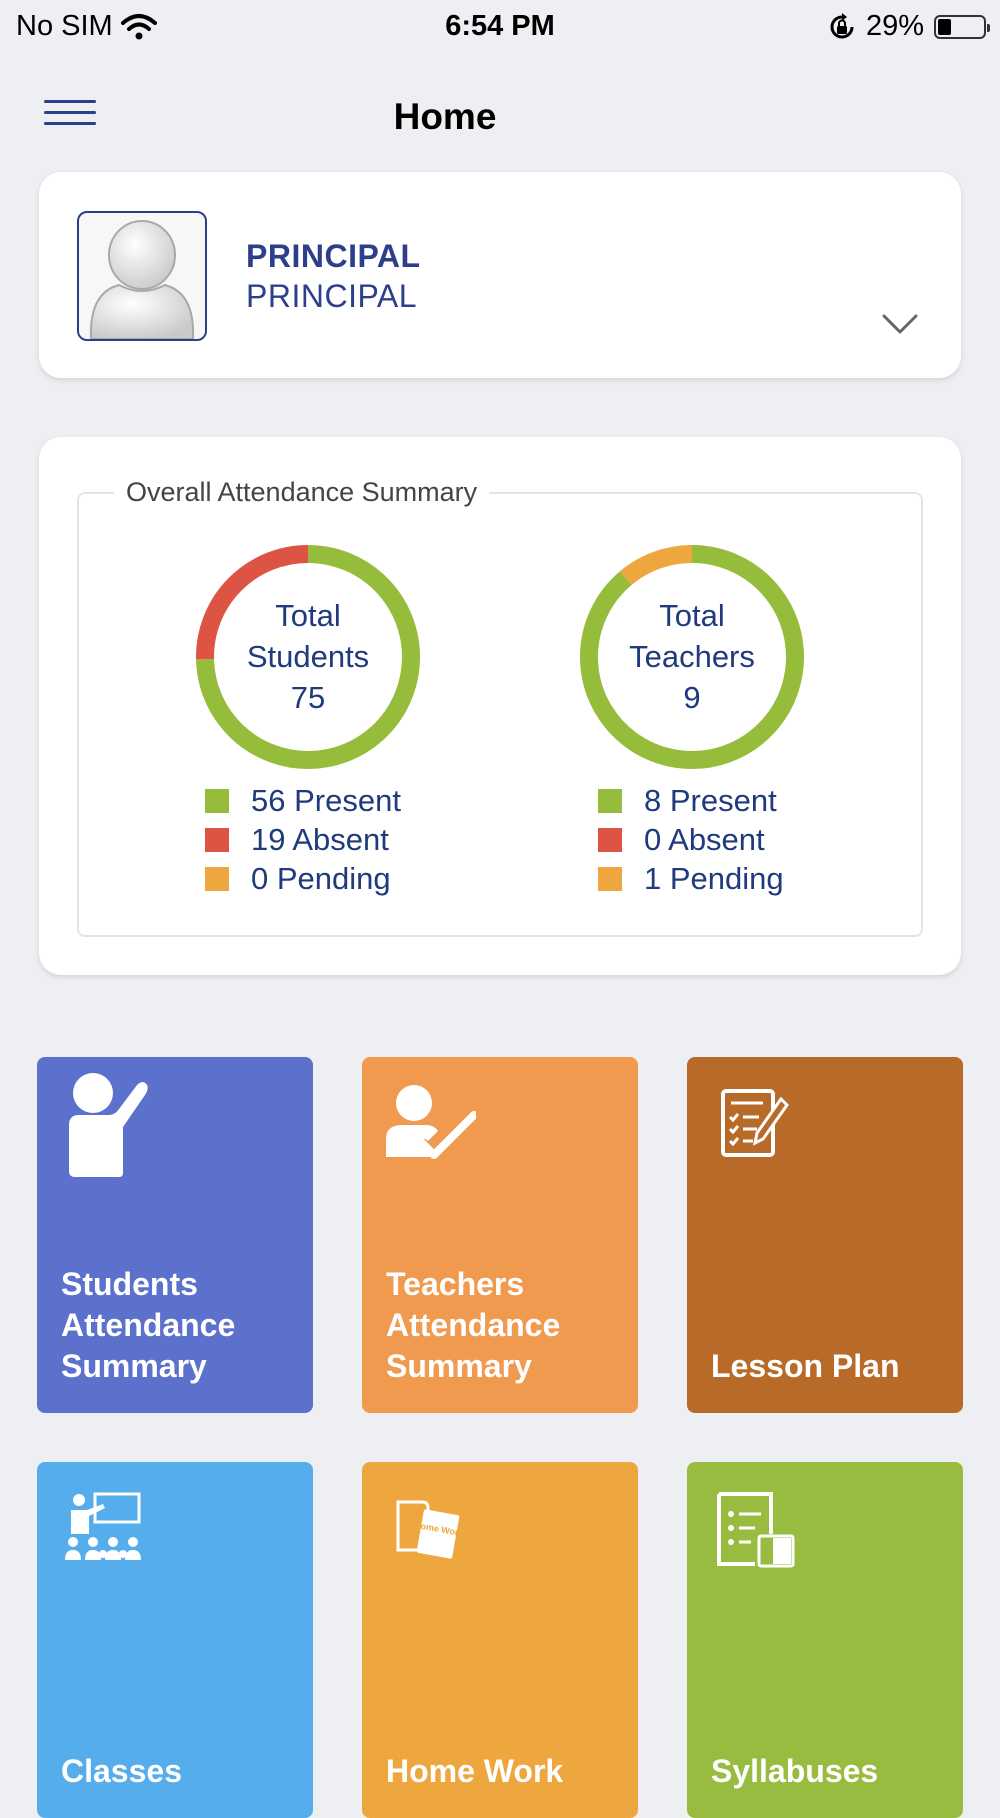 The width and height of the screenshot is (1000, 1818). I want to click on students-legend: 56 Present 19 Absent 0 Pending, so click(303, 839).